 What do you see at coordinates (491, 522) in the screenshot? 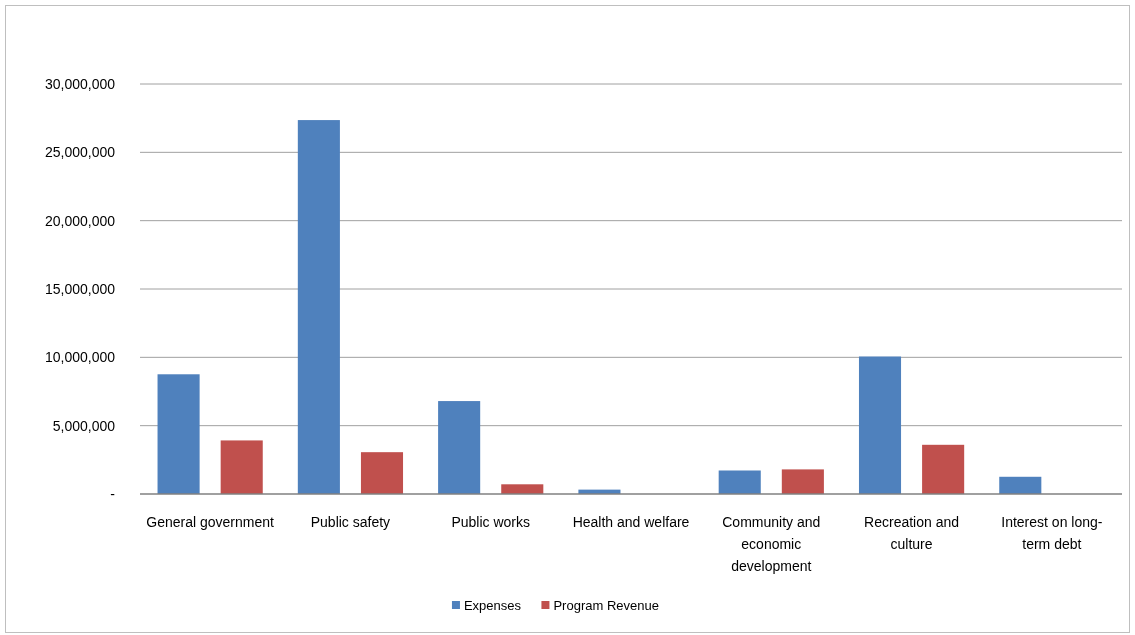
I see `x-tick-label: Public works` at bounding box center [491, 522].